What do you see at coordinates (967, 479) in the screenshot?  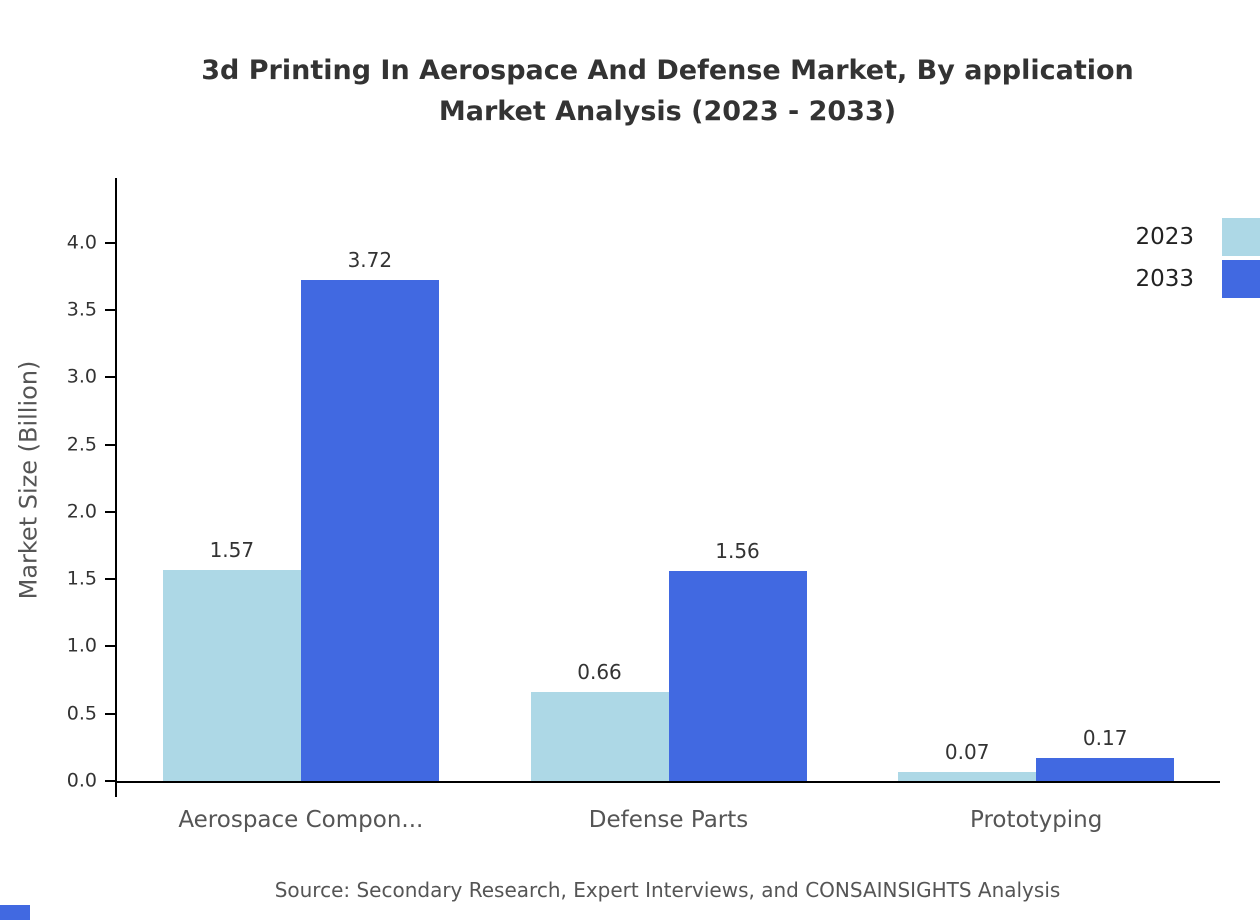 I see `bar-wrap: 0.07` at bounding box center [967, 479].